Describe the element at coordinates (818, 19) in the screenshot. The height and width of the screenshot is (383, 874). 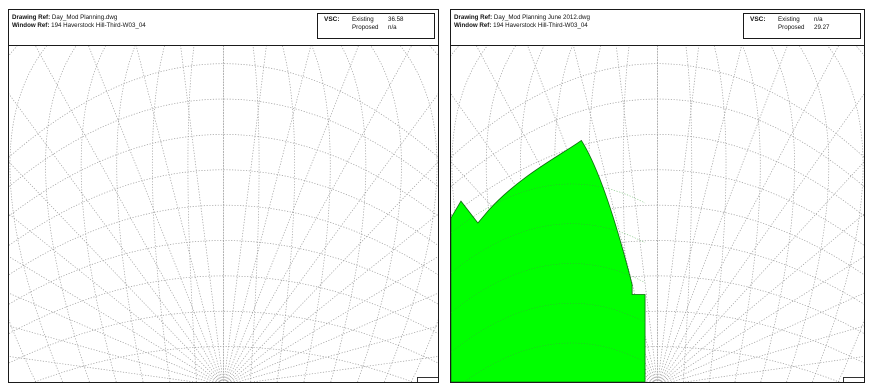
I see `existing-value: n/a` at that location.